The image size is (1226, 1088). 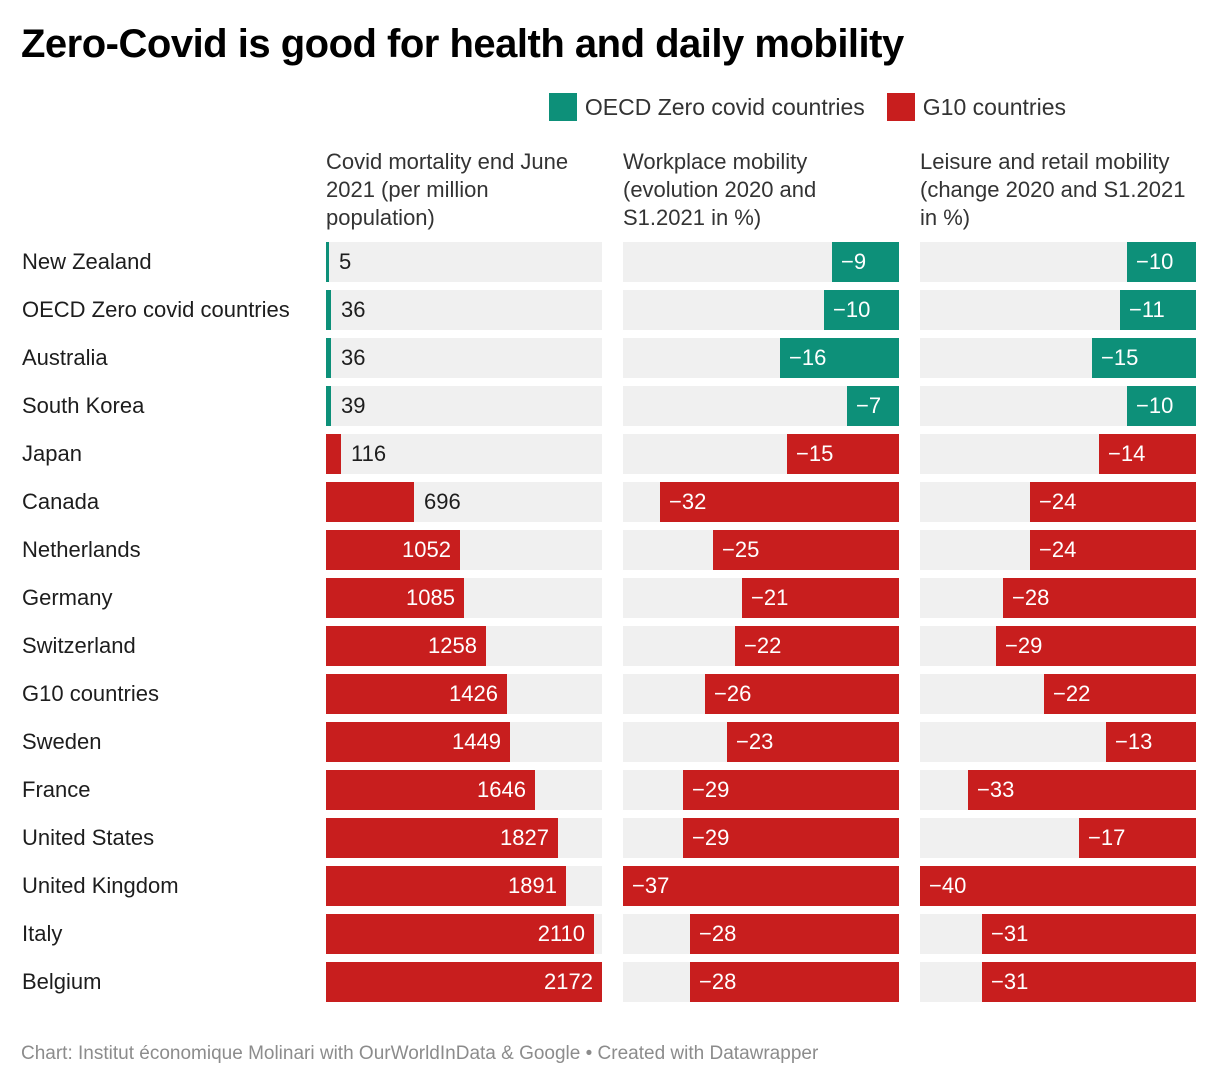 I want to click on value-label-oecd-zero-covid-countries-s0: 36, so click(x=353, y=309).